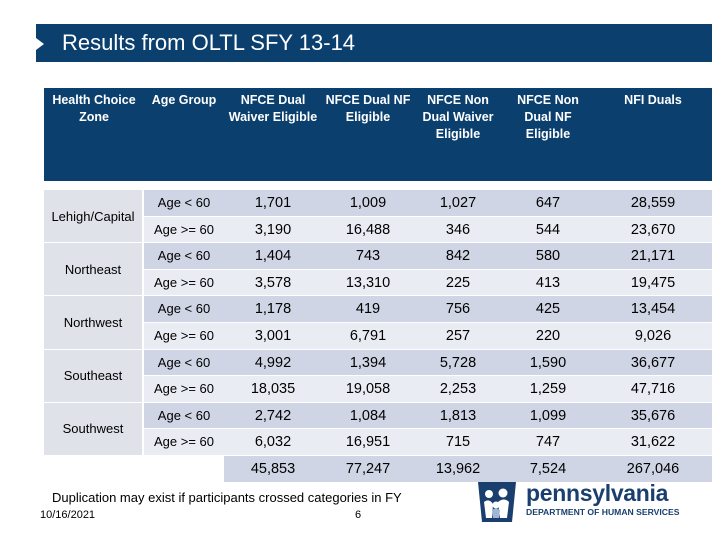 The height and width of the screenshot is (540, 720). I want to click on title-arrow-icon, so click(40, 44).